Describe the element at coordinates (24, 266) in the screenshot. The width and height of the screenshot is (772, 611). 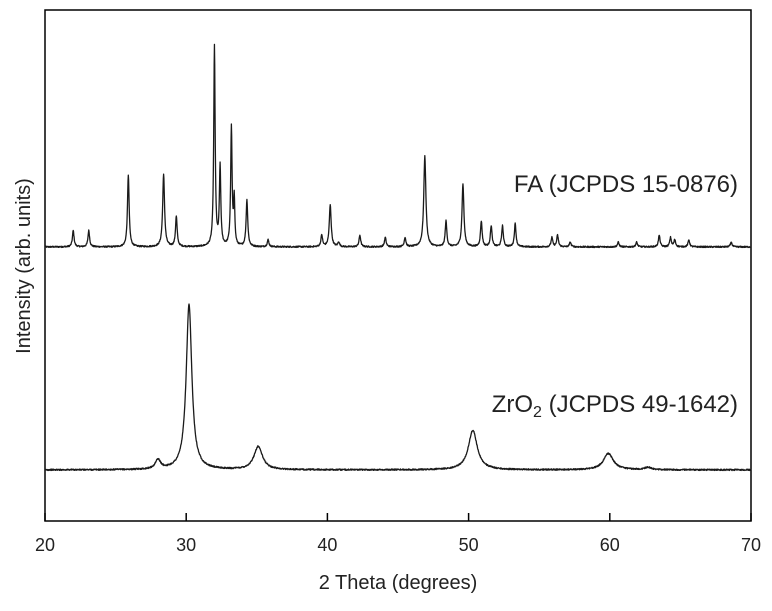
I see `y-axis-label: Intensity (arb. units)` at that location.